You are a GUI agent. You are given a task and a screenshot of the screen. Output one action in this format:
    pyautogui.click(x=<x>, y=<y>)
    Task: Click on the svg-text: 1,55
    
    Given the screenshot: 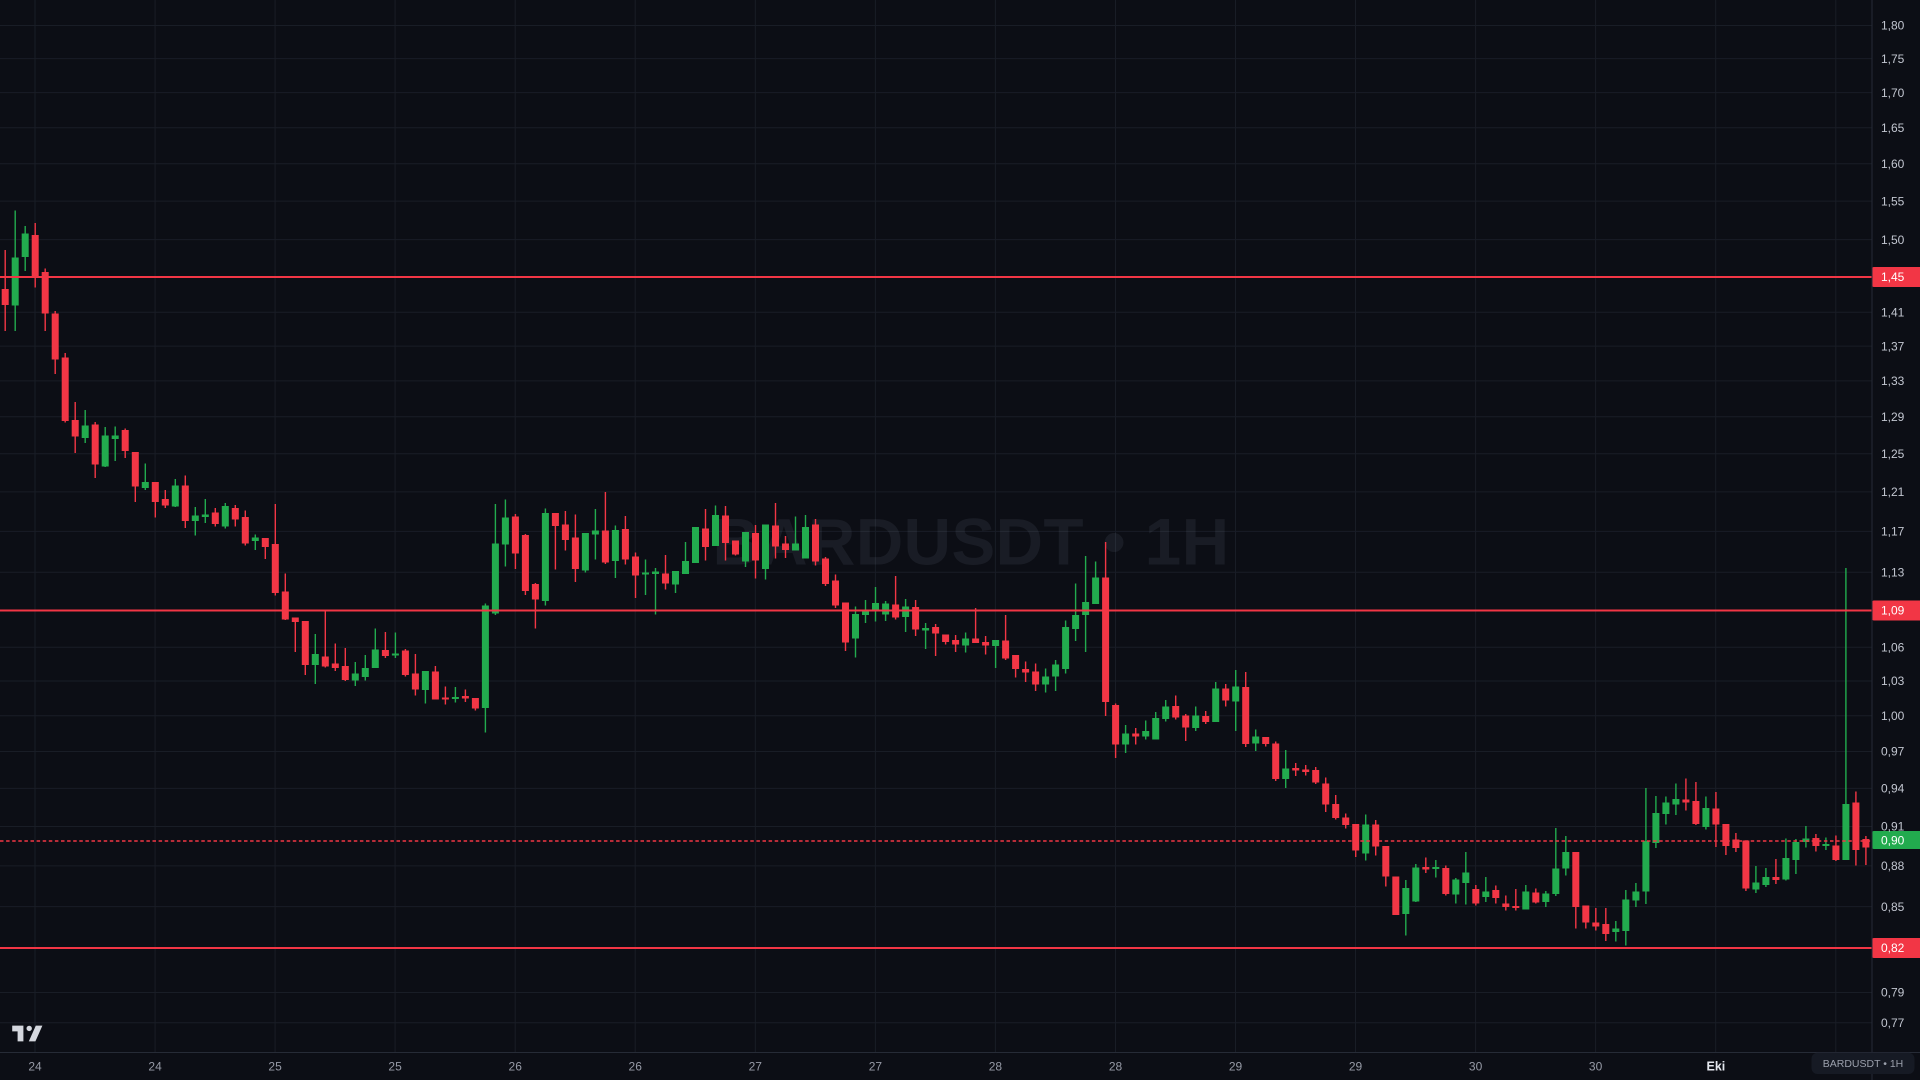 What is the action you would take?
    pyautogui.click(x=1893, y=201)
    